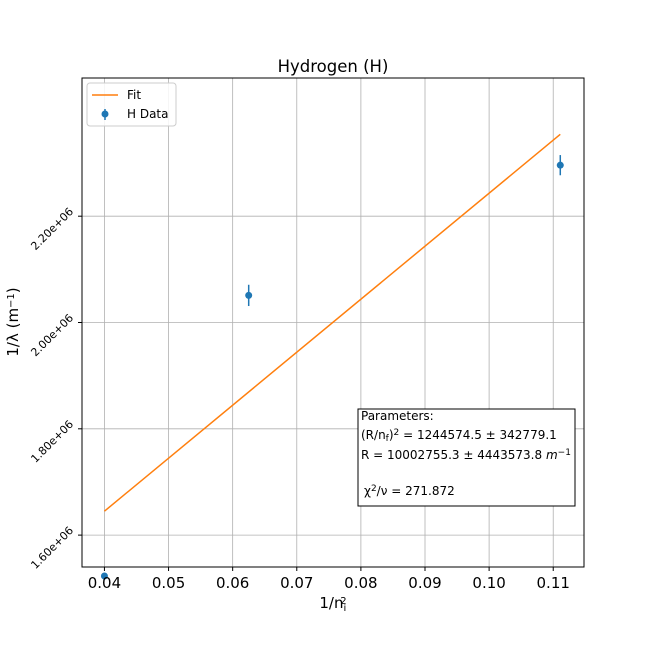 Image resolution: width=648 pixels, height=648 pixels. I want to click on rnf-sub: f, so click(388, 439).